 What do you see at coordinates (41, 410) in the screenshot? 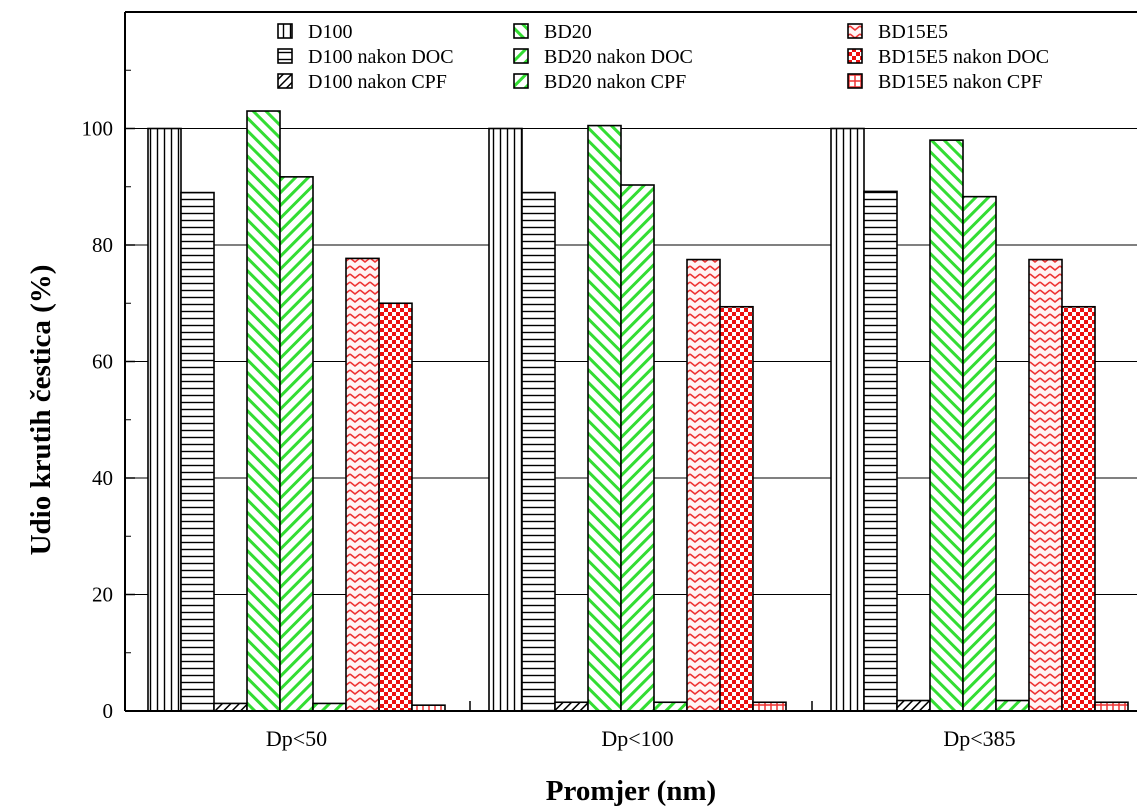
I see `y-axis-title: Udio krutih čestica (%)` at bounding box center [41, 410].